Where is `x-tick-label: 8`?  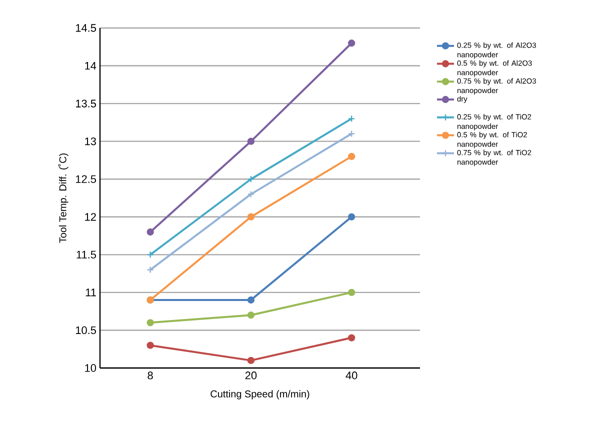
x-tick-label: 8 is located at coordinates (150, 376).